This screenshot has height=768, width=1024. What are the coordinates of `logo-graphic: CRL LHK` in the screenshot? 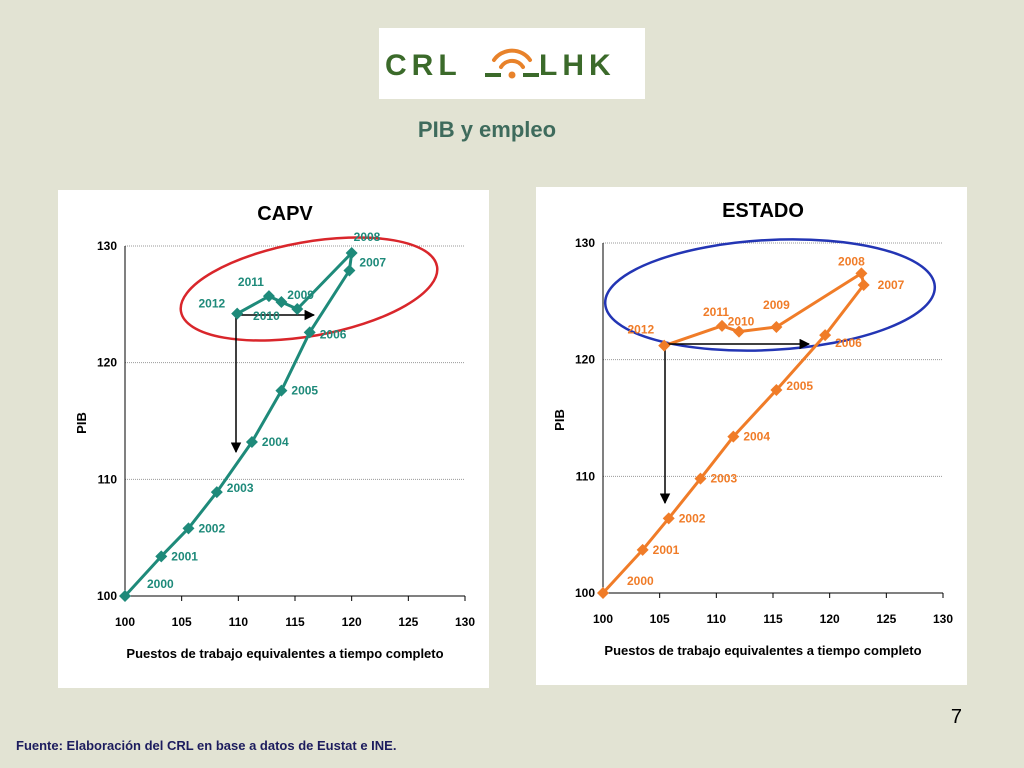 It's located at (500, 65).